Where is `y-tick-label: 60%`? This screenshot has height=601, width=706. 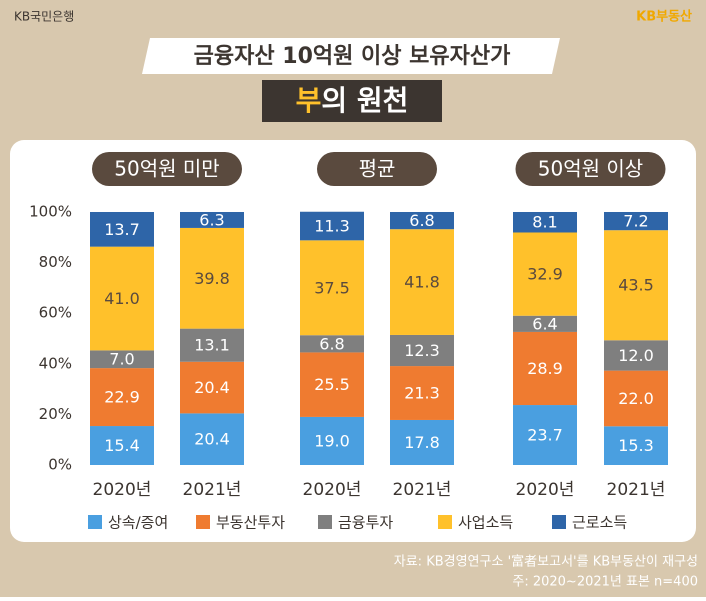
y-tick-label: 60% is located at coordinates (55, 313).